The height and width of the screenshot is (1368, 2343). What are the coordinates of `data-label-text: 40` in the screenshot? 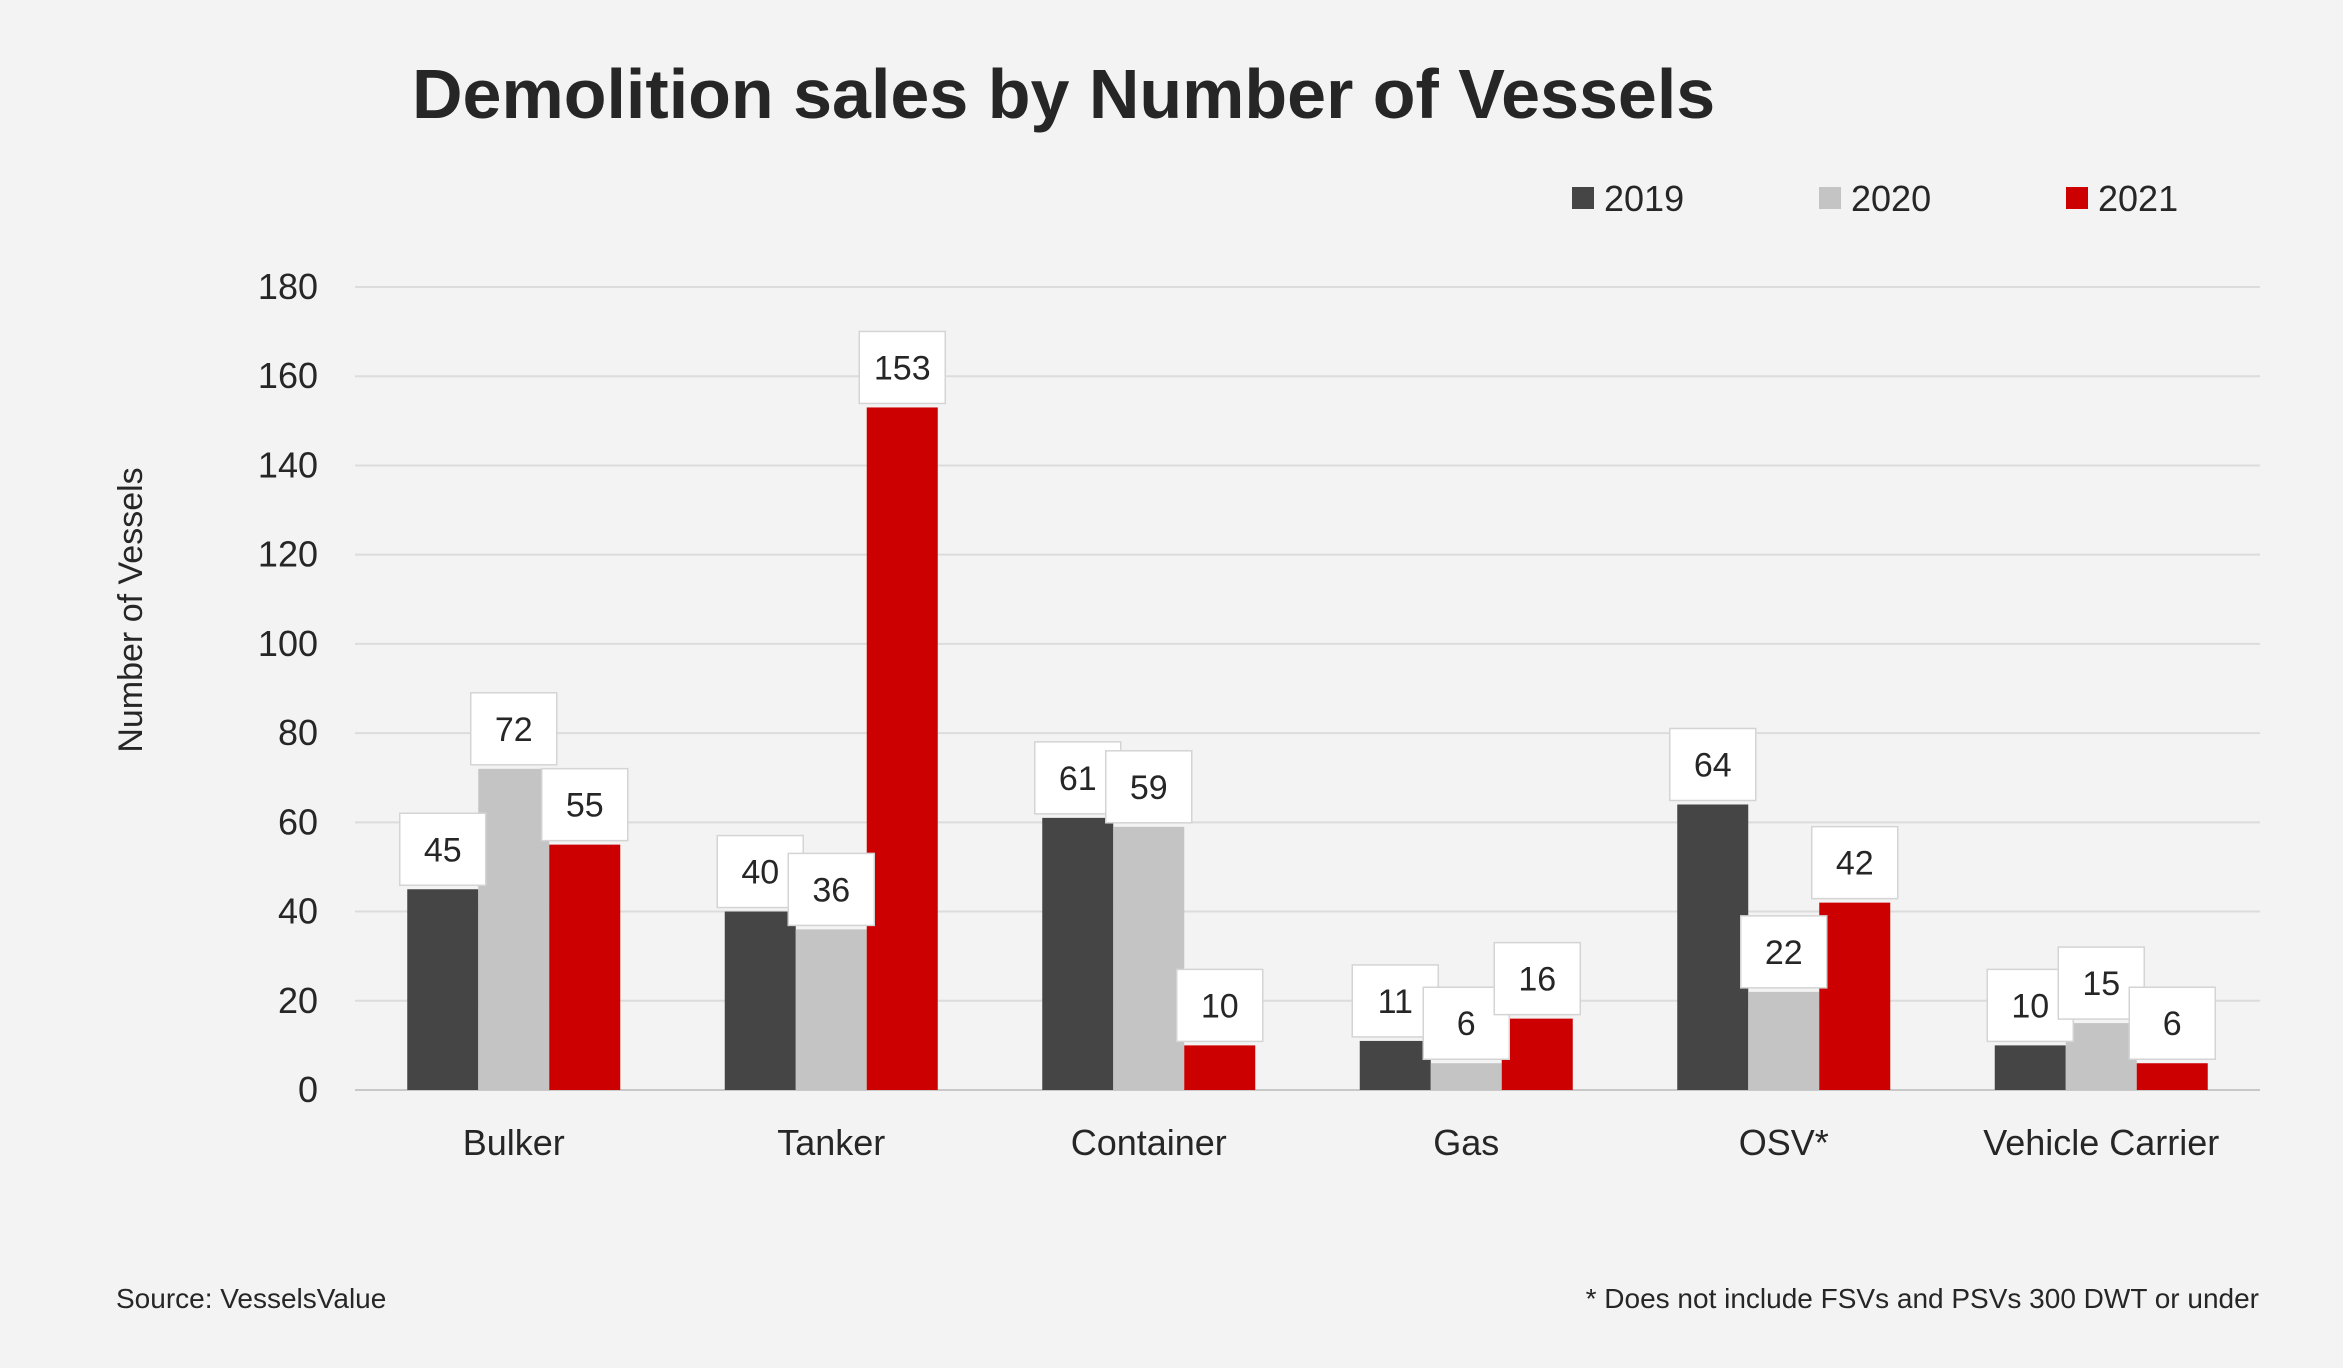 It's located at (760, 873).